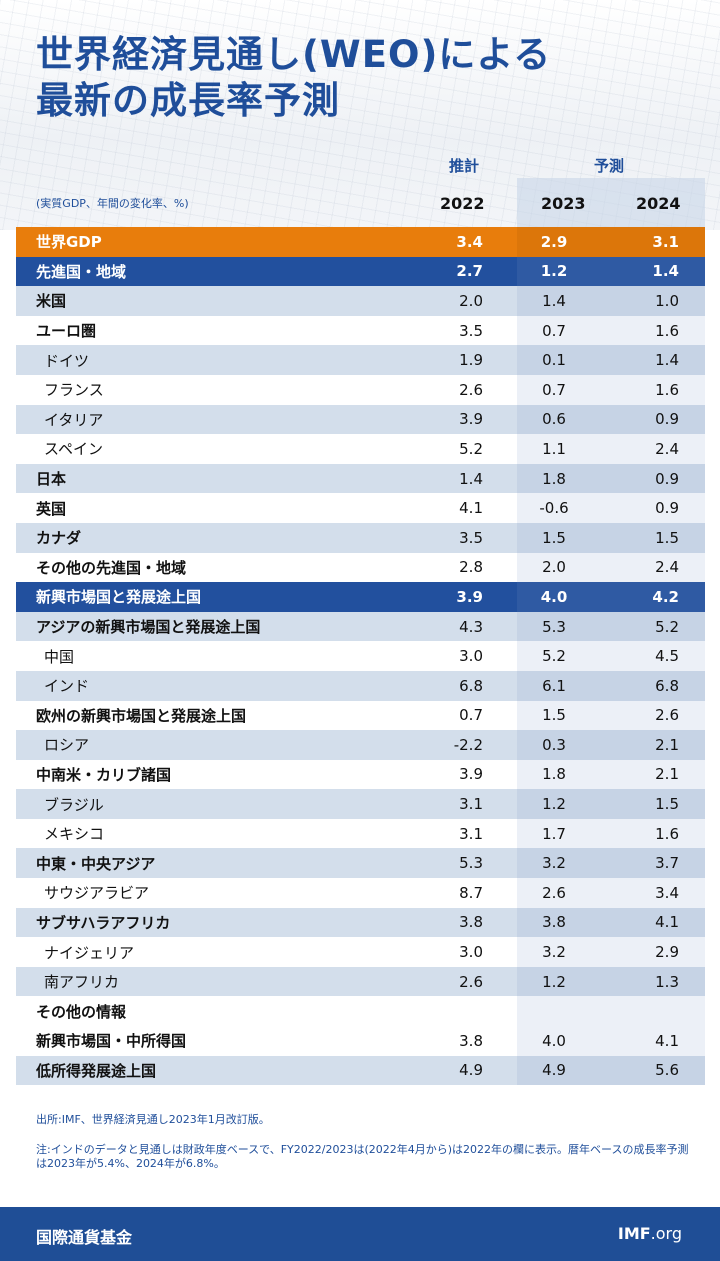  Describe the element at coordinates (119, 597) in the screenshot. I see `row-label: 新興市場国と発展途上国` at that location.